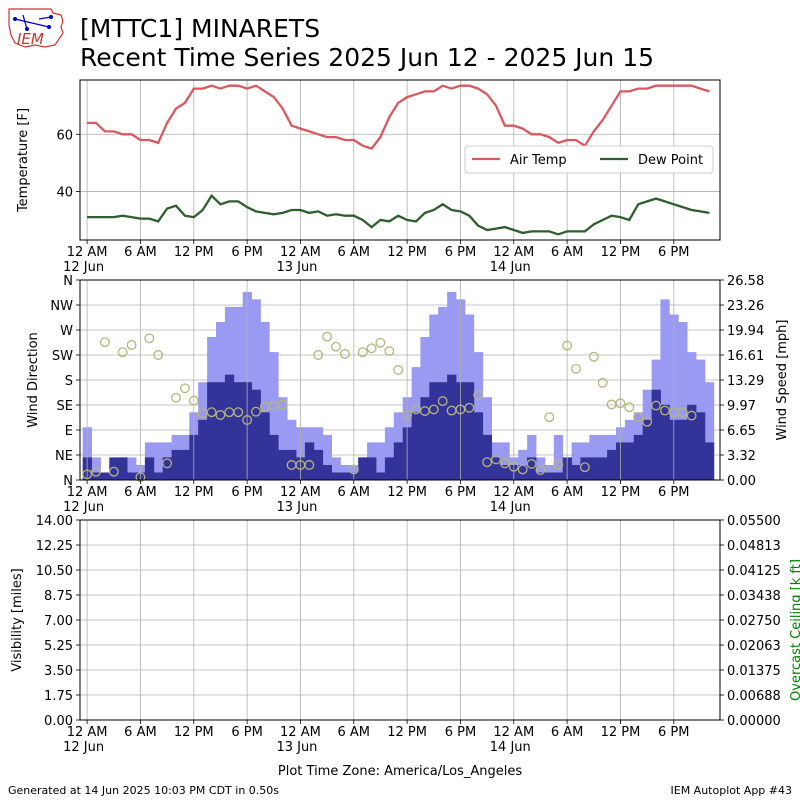 The image size is (800, 800). What do you see at coordinates (754, 721) in the screenshot?
I see `ceiling-tick-label: 0.00000` at bounding box center [754, 721].